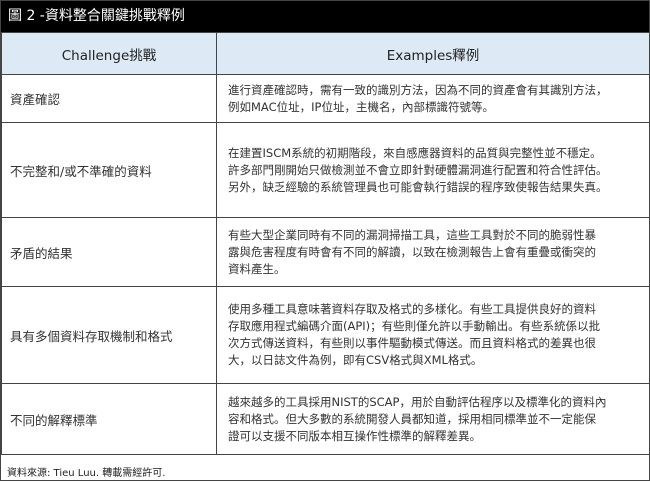  I want to click on source-note: 資料來源: Tieu Luu. 轉載需經許可., so click(86, 473).